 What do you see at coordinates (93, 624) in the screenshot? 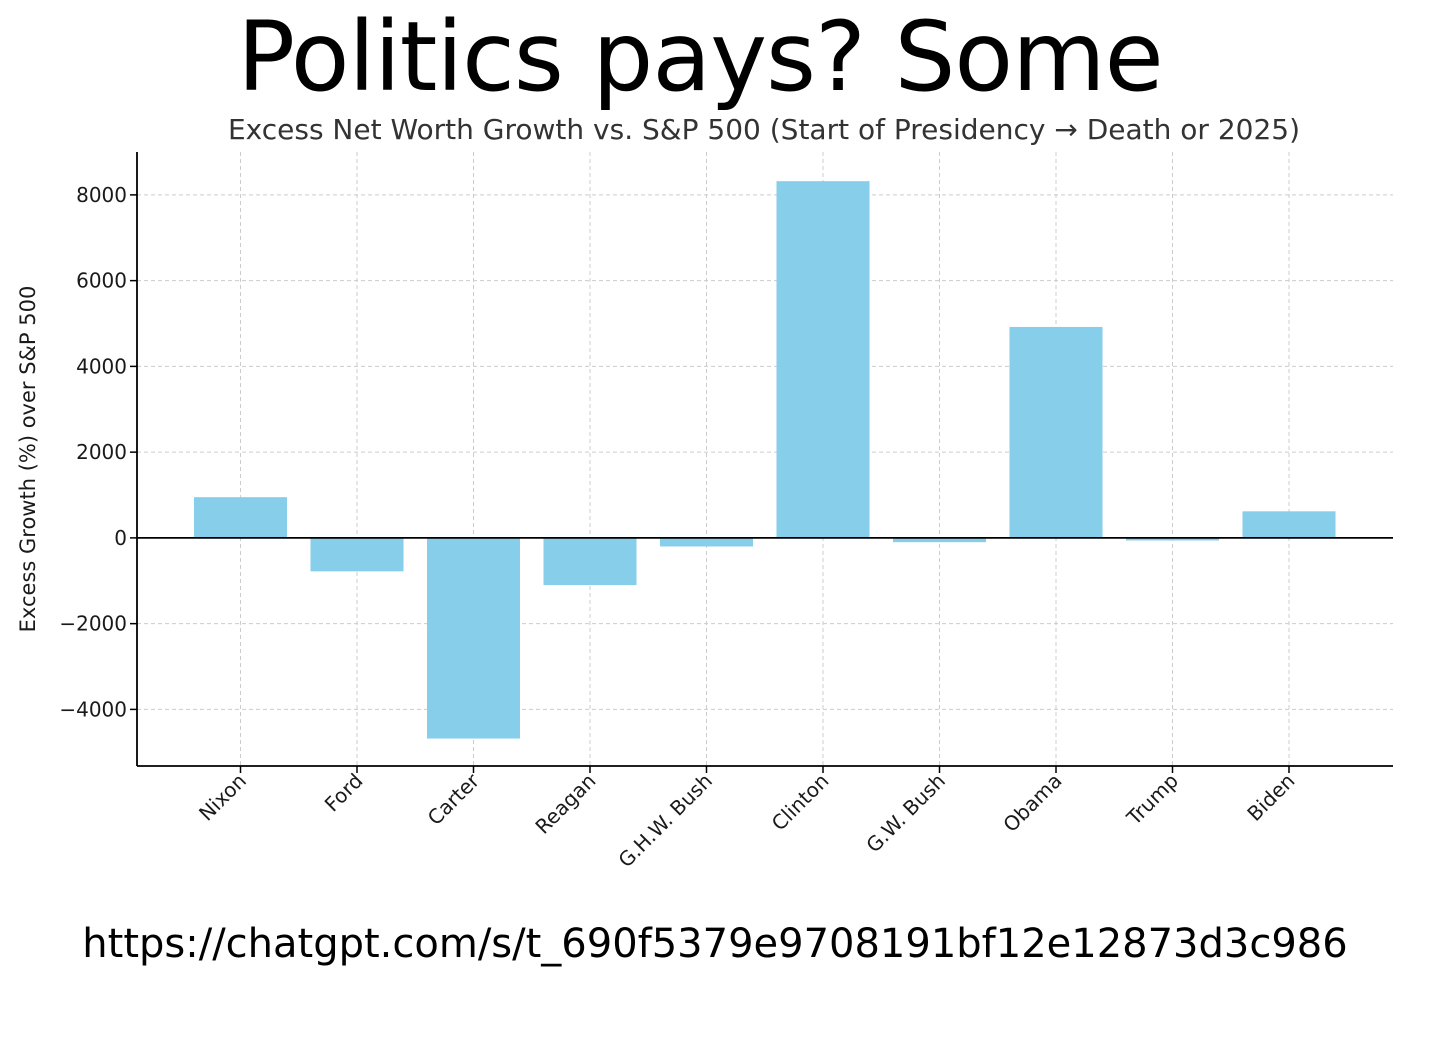
I see `y-tick-label: −2000` at bounding box center [93, 624].